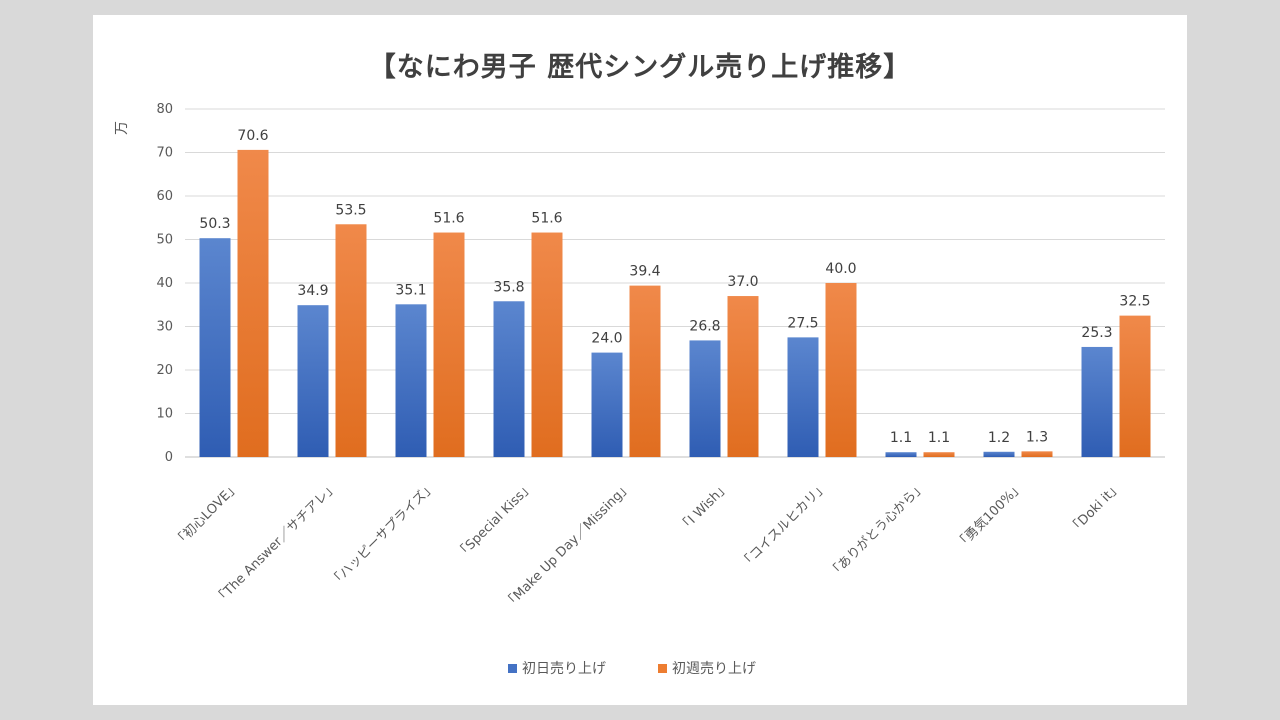  I want to click on data-label: 37.0, so click(742, 282).